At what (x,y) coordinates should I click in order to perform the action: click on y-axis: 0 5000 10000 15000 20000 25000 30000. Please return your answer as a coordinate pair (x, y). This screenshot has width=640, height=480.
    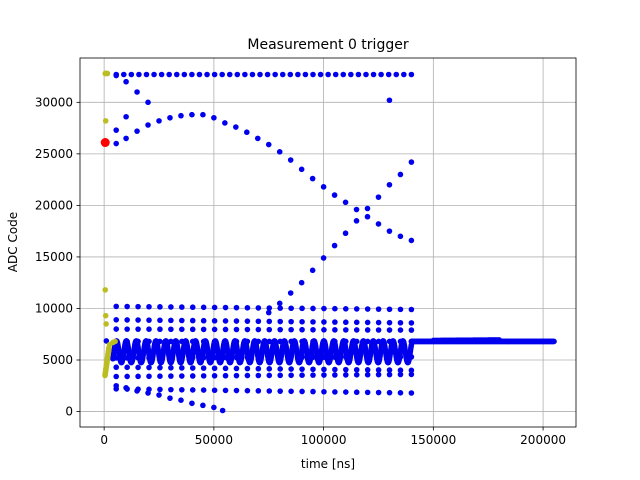
    Looking at the image, I should click on (57, 257).